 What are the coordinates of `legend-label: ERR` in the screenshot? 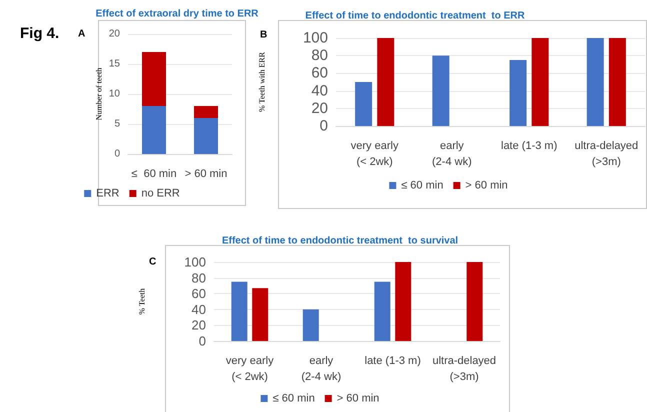 It's located at (108, 194).